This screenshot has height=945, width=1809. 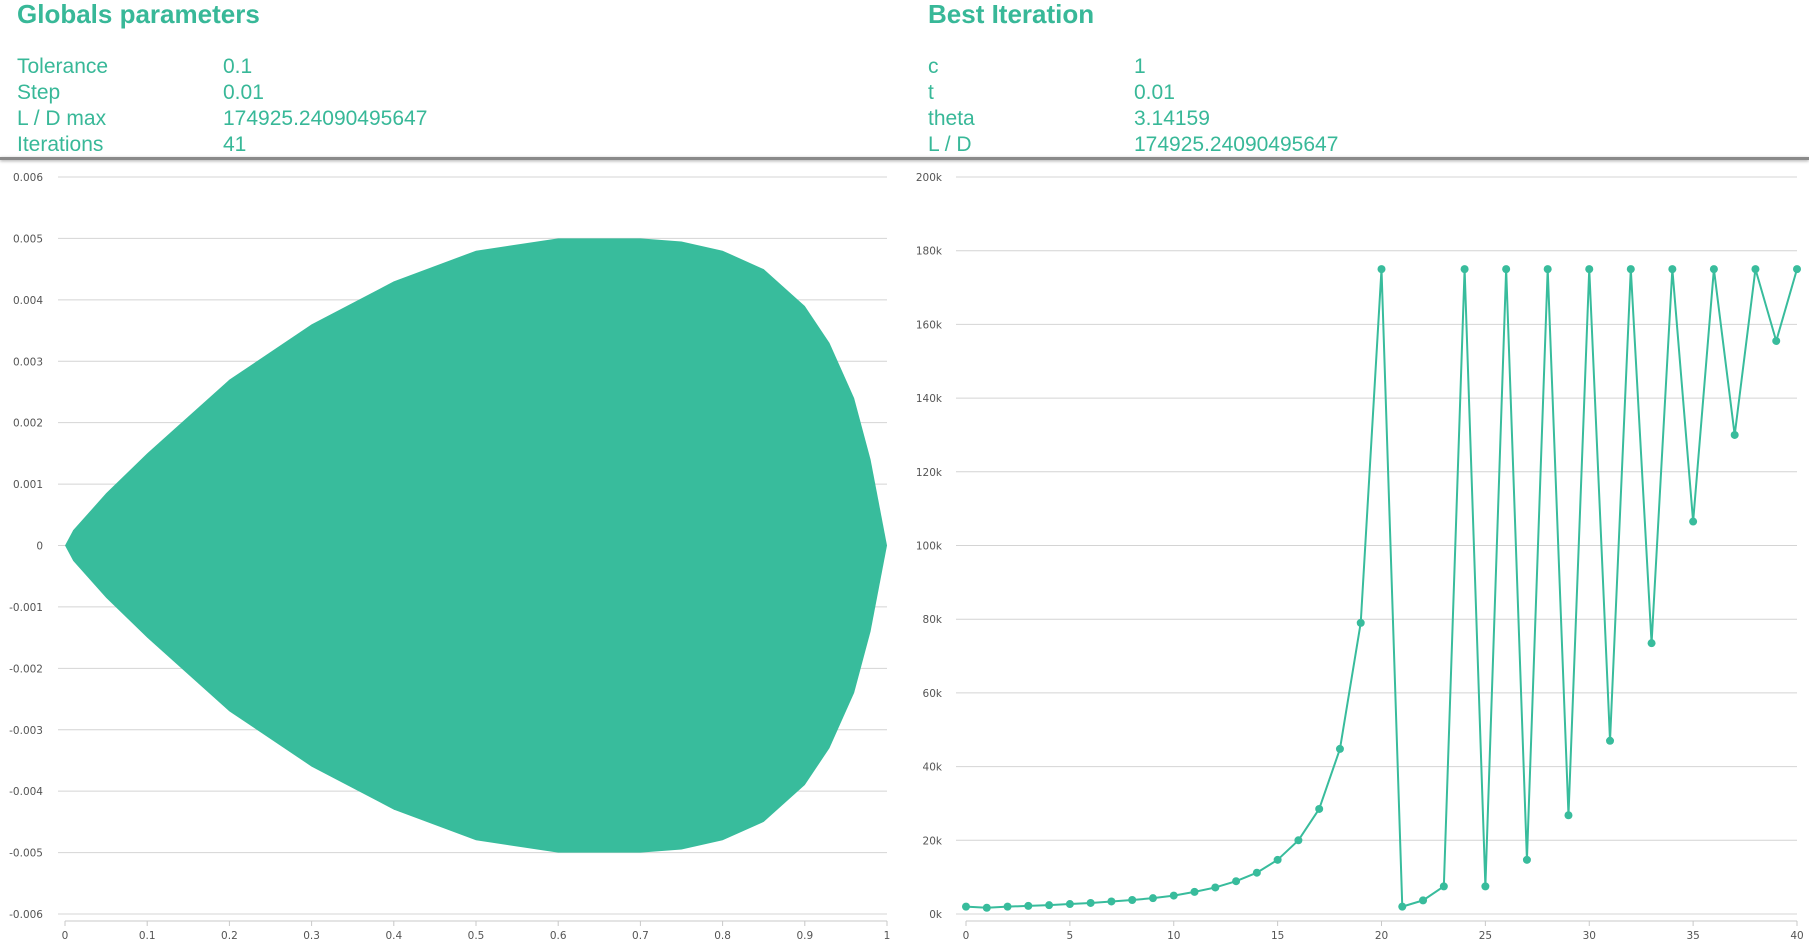 I want to click on param-label: Iterations, so click(x=60, y=144).